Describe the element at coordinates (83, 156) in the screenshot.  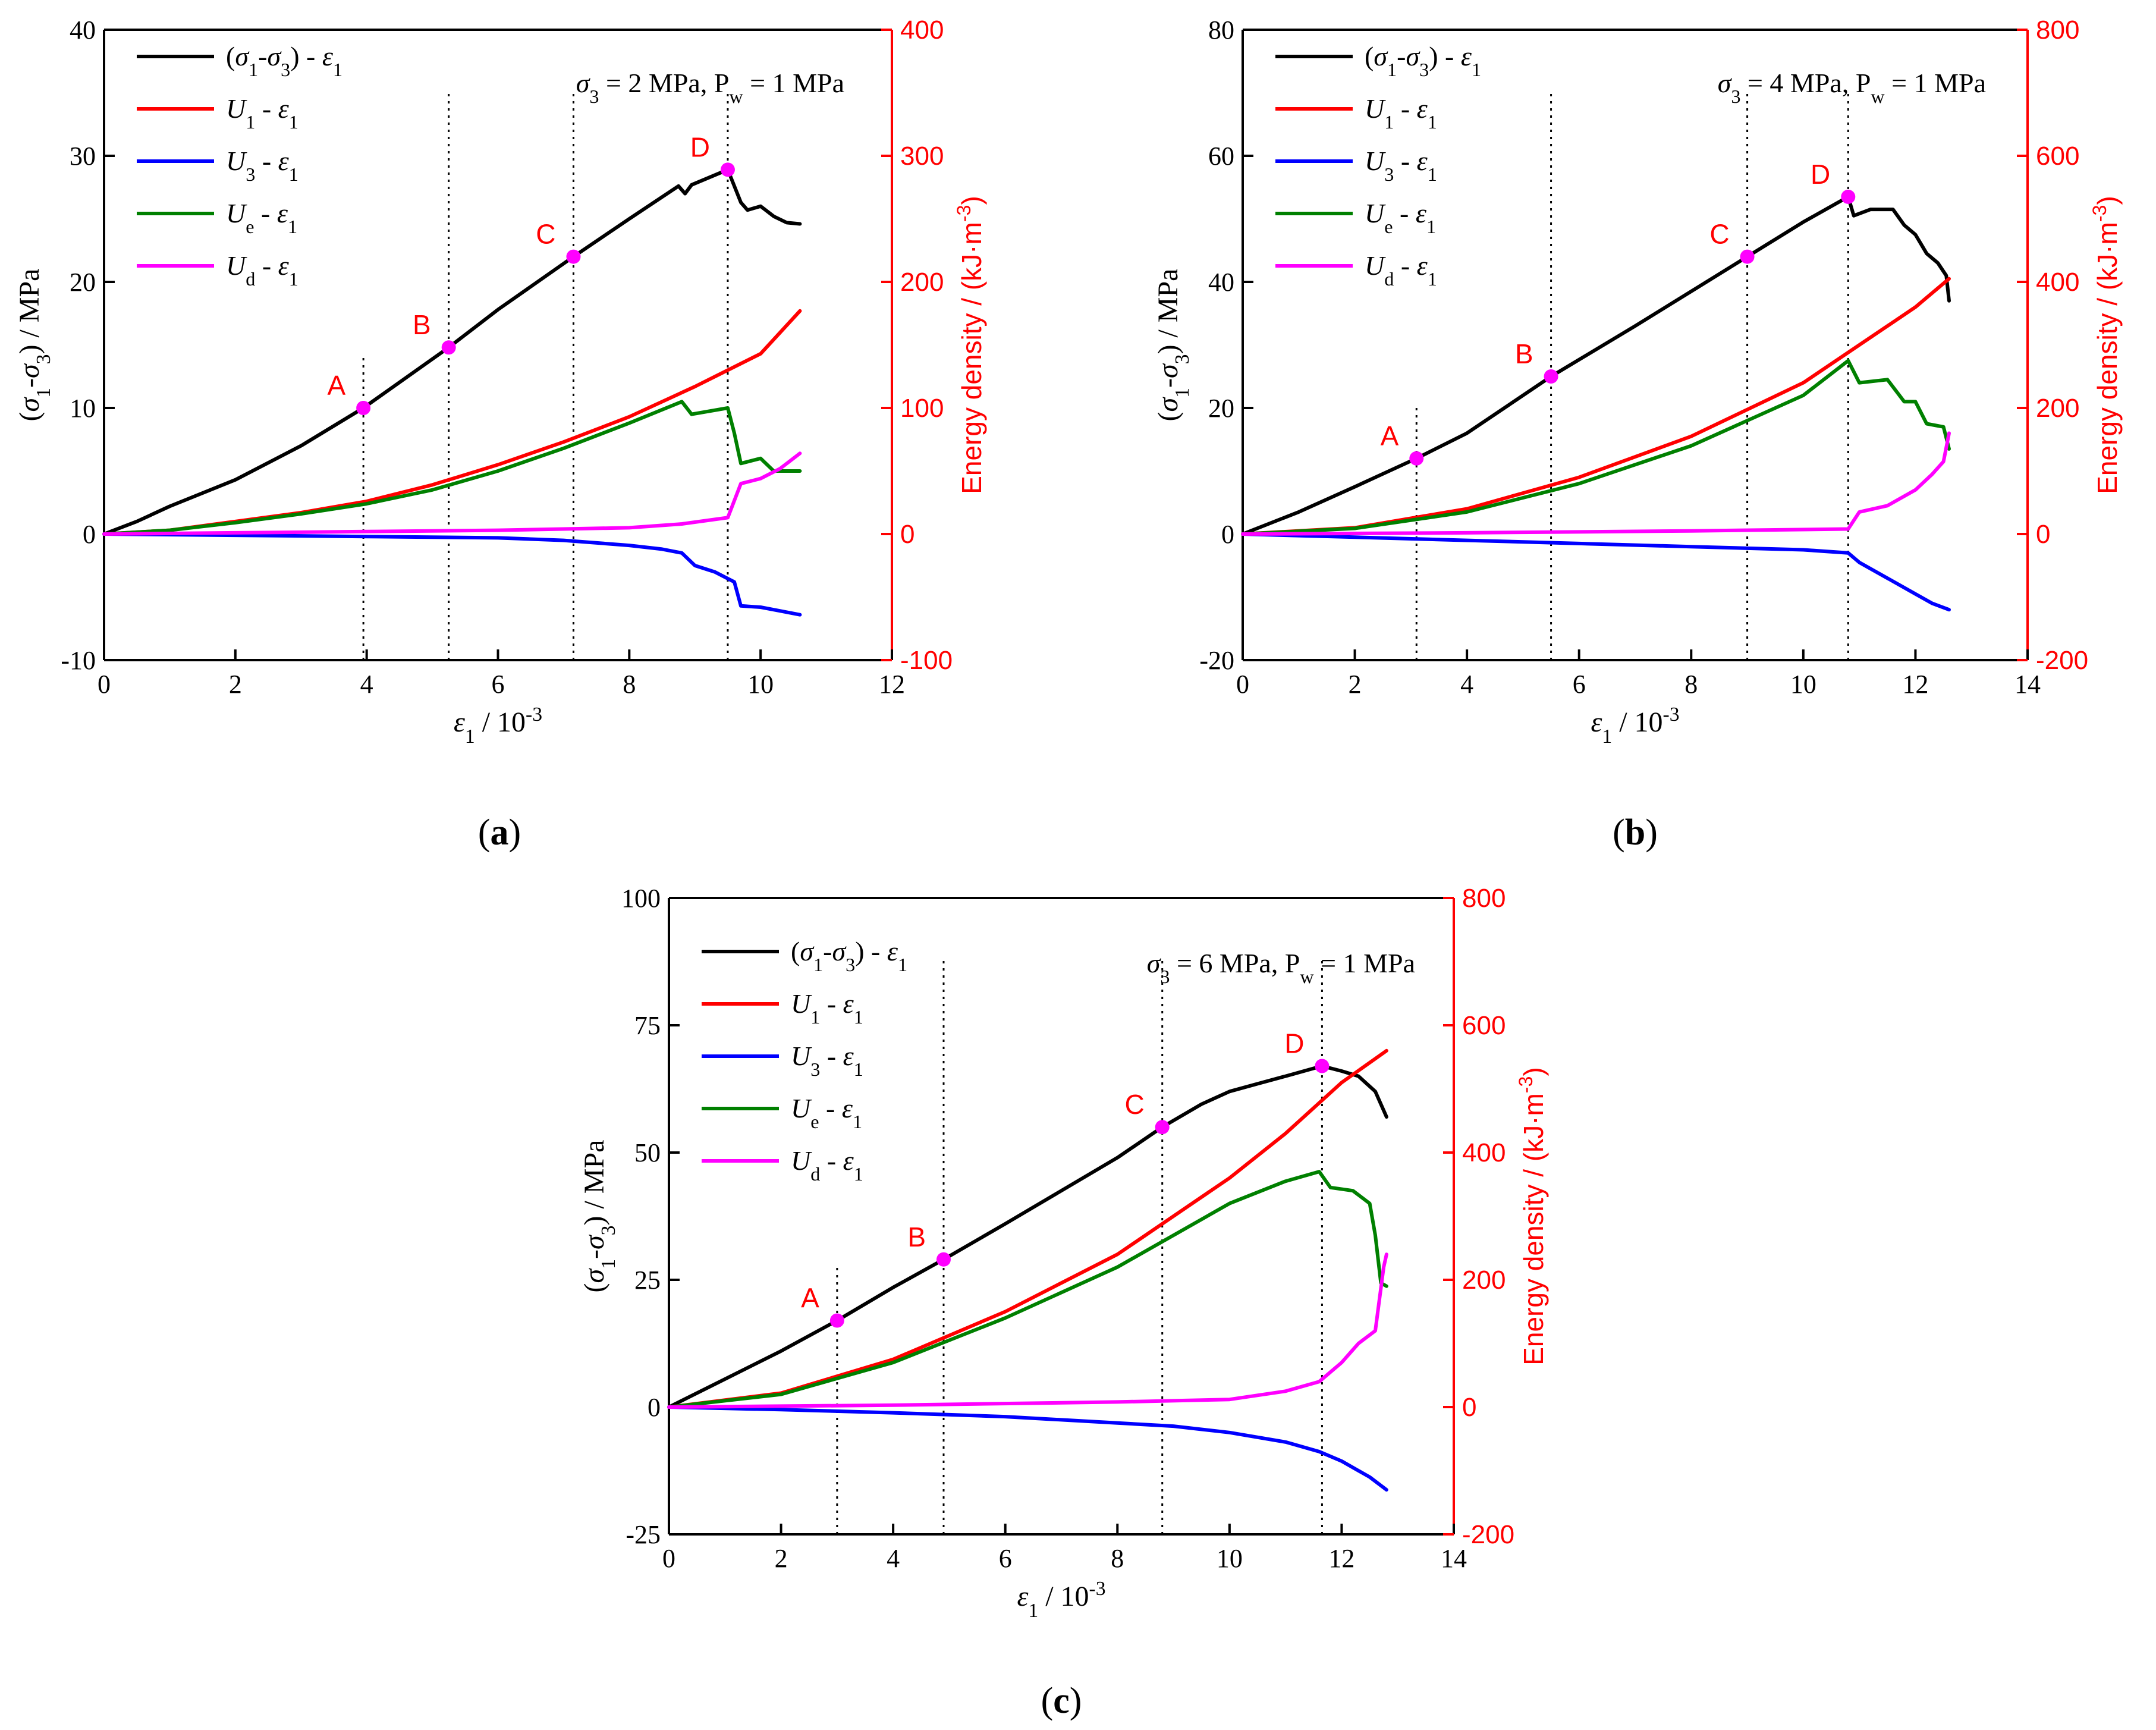
I see `y-tick-label: 30` at that location.